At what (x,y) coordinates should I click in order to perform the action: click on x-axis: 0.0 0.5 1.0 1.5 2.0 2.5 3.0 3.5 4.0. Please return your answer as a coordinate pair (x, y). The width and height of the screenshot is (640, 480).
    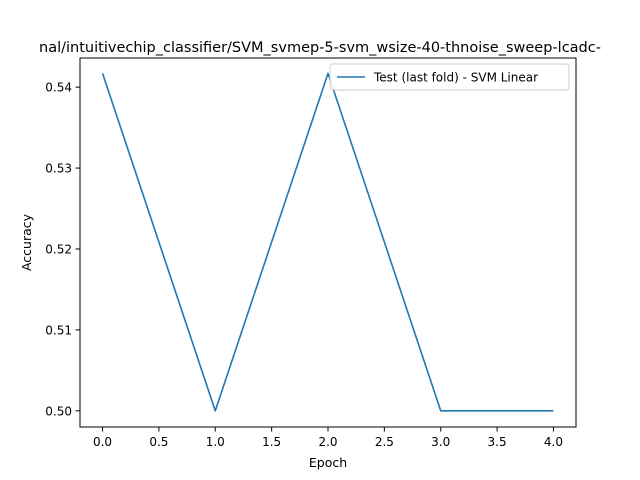
    Looking at the image, I should click on (328, 438).